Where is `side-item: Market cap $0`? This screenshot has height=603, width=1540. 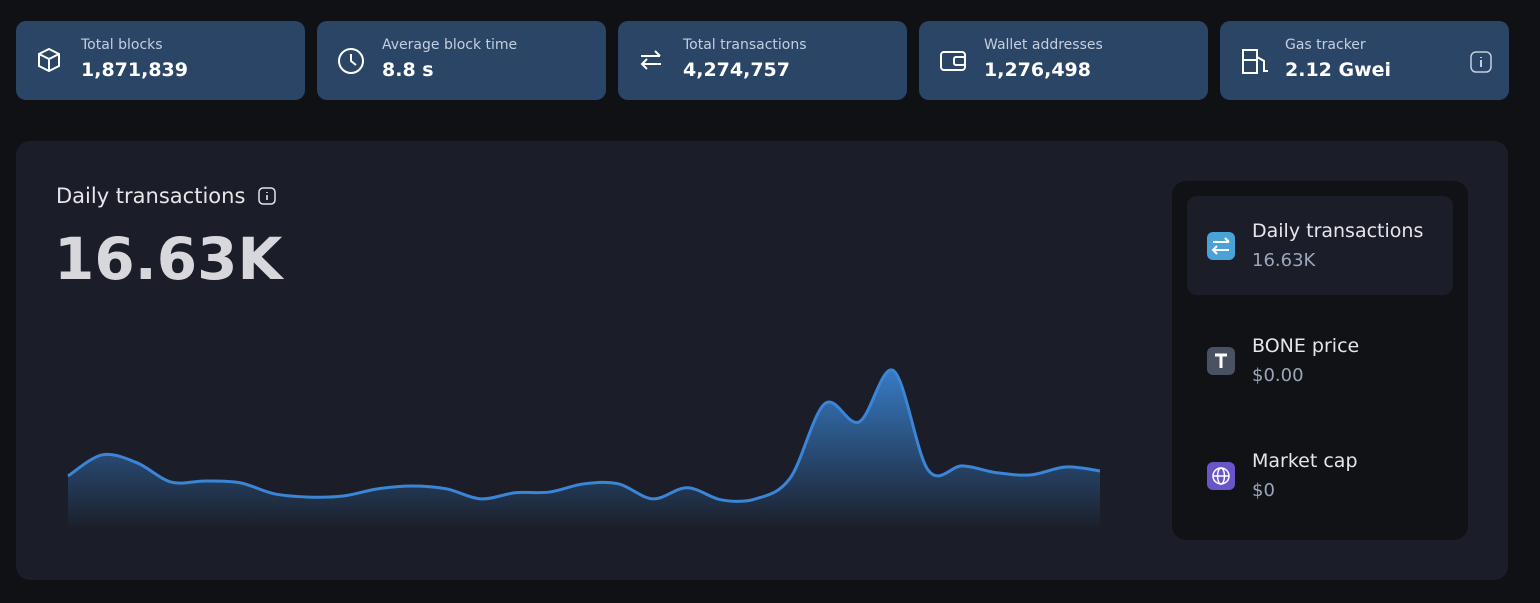 side-item: Market cap $0 is located at coordinates (1320, 475).